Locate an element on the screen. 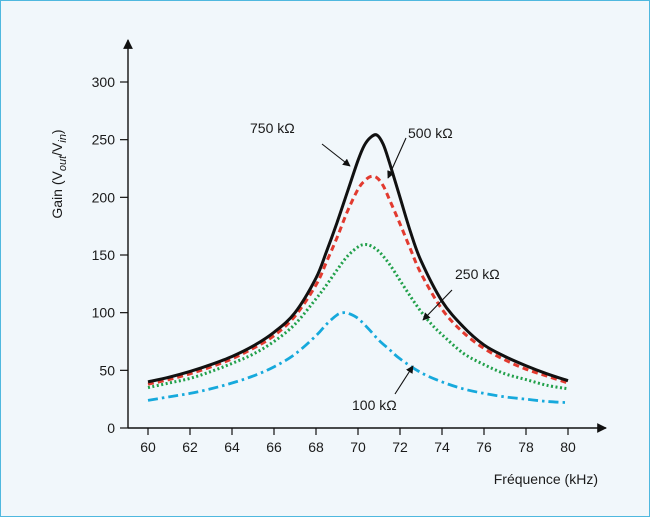  y-tick-label: 0 is located at coordinates (111, 428).